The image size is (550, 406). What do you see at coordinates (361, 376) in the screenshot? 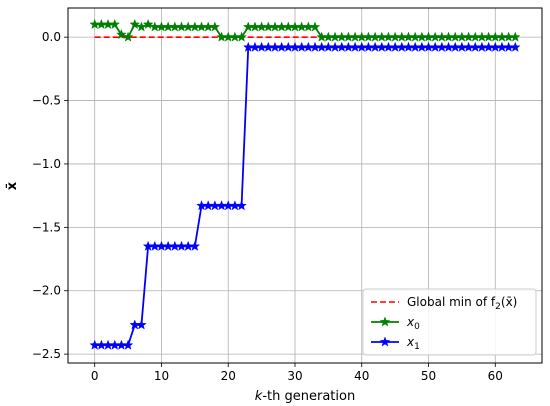
I see `x-tick-label: 40` at bounding box center [361, 376].